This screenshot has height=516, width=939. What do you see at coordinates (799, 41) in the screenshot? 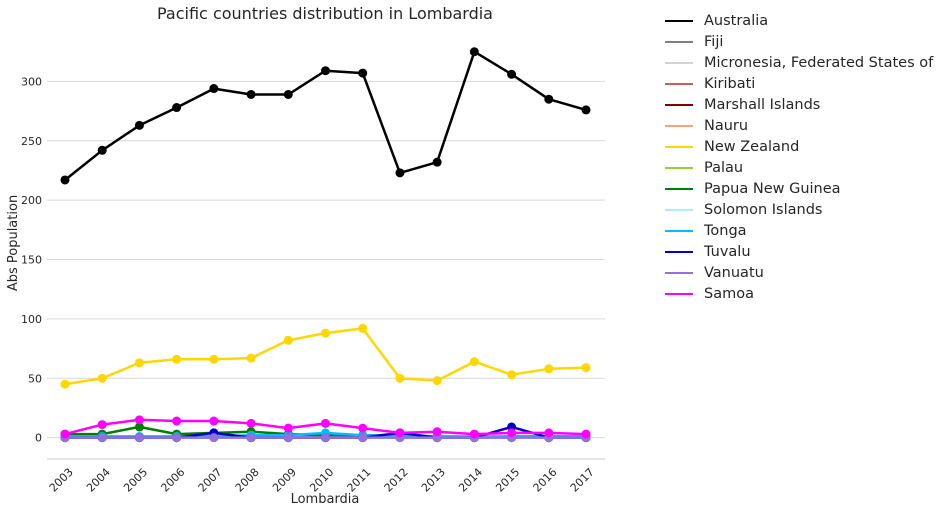
I see `legend-item: Fiji` at bounding box center [799, 41].